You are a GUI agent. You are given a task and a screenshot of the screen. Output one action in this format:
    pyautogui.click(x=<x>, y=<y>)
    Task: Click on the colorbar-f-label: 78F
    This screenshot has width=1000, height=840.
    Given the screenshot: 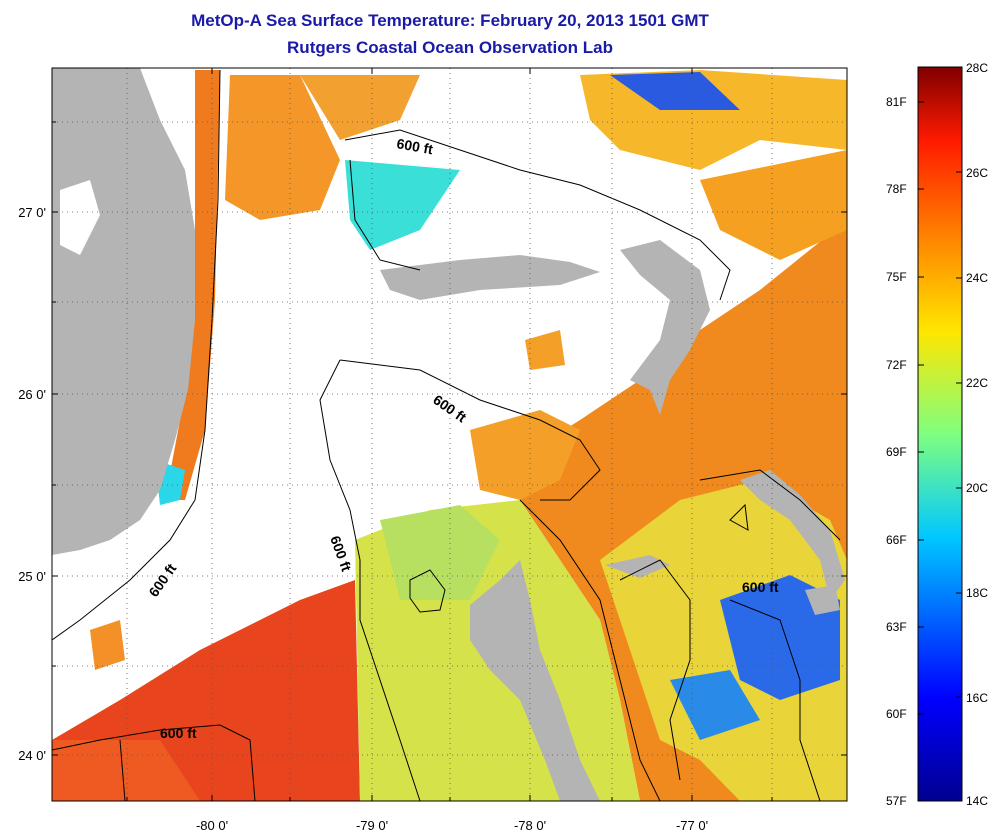 What is the action you would take?
    pyautogui.click(x=896, y=189)
    